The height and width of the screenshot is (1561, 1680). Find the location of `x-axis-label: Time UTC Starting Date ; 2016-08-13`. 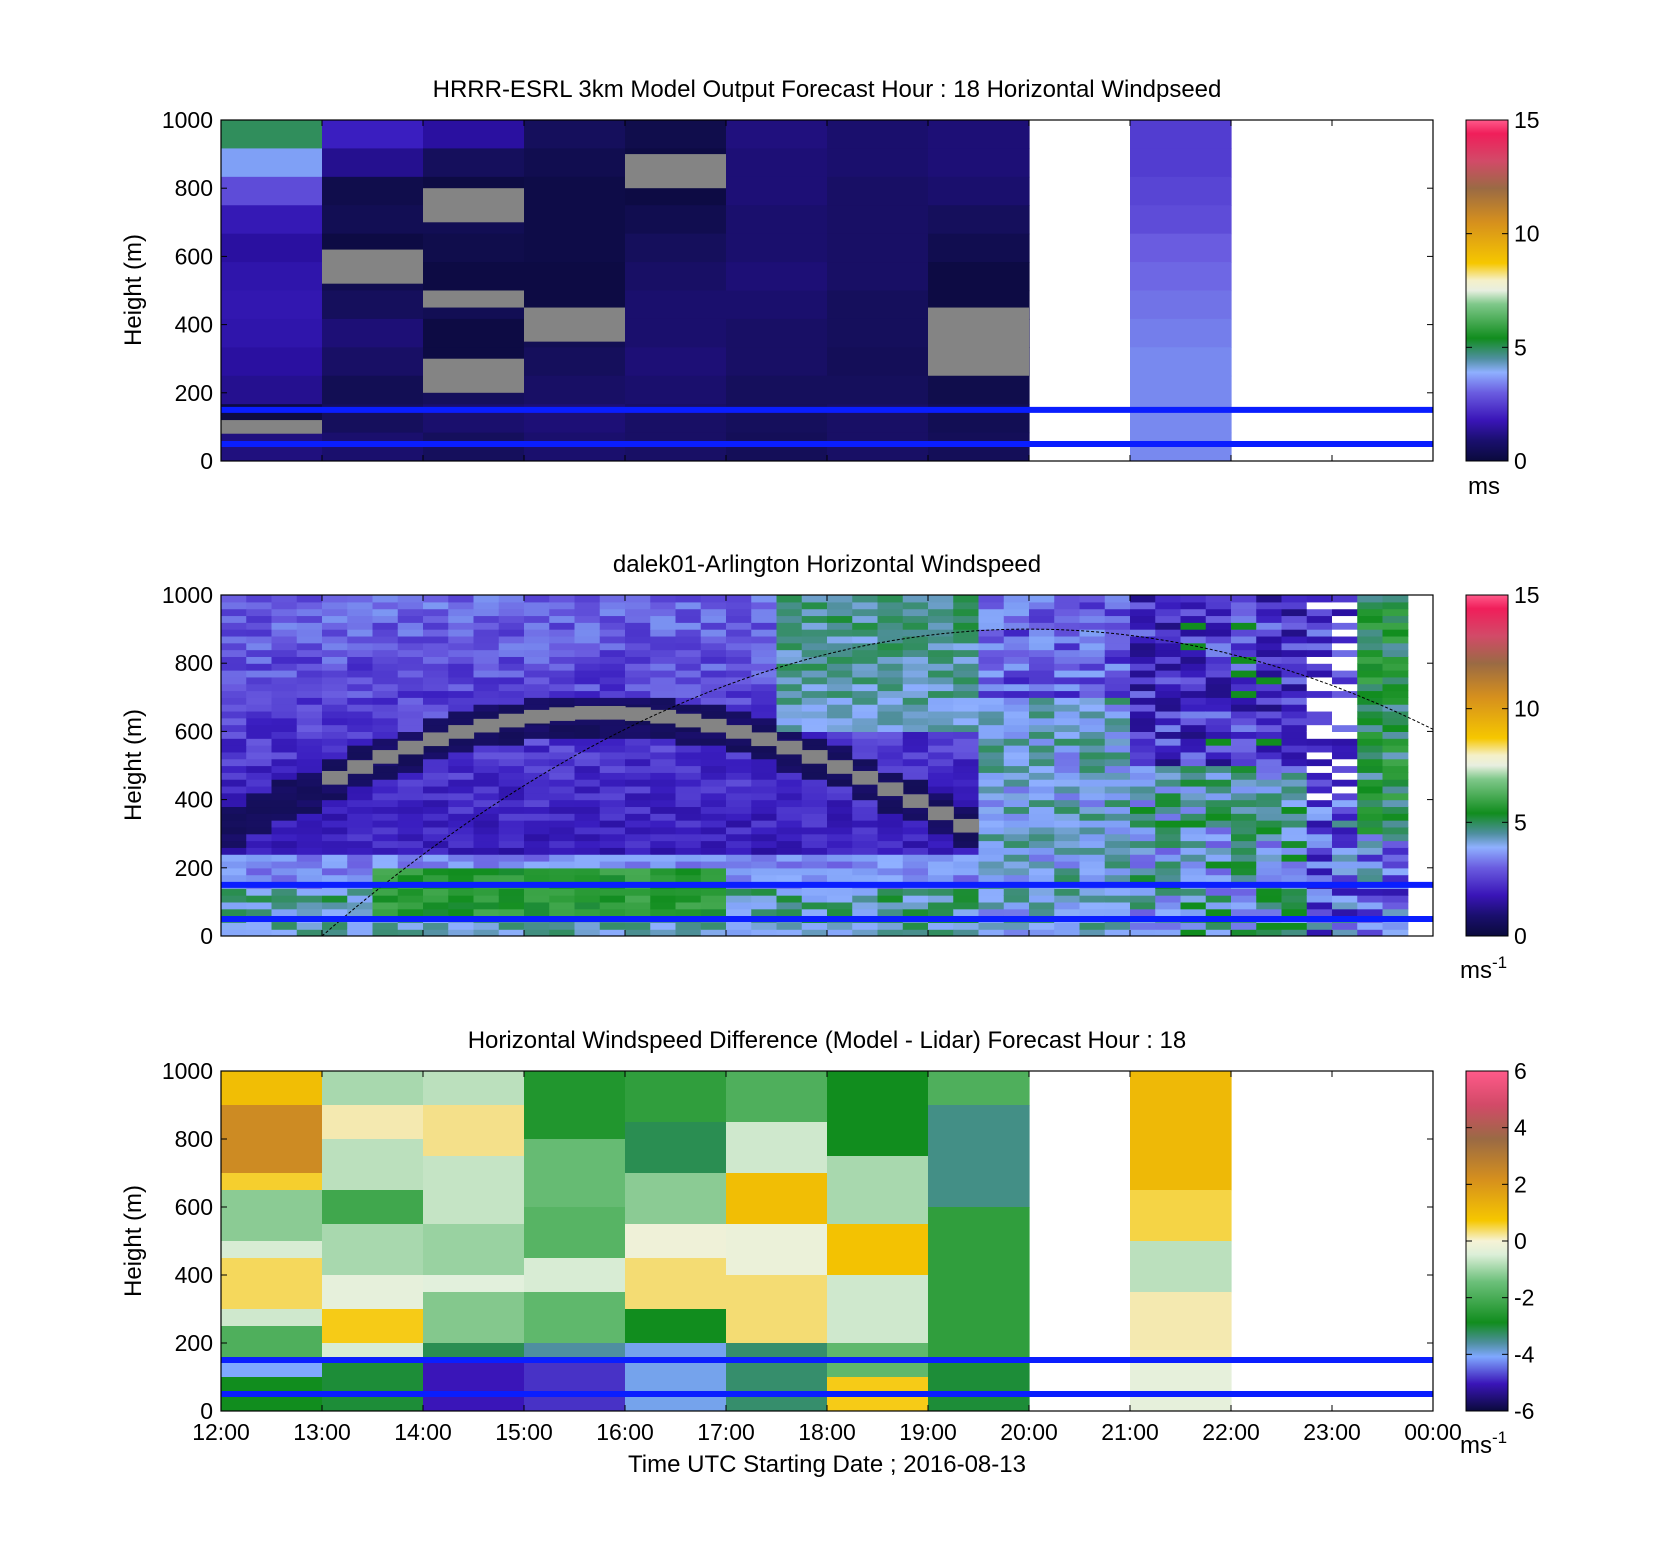

x-axis-label: Time UTC Starting Date ; 2016-08-13 is located at coordinates (827, 1464).